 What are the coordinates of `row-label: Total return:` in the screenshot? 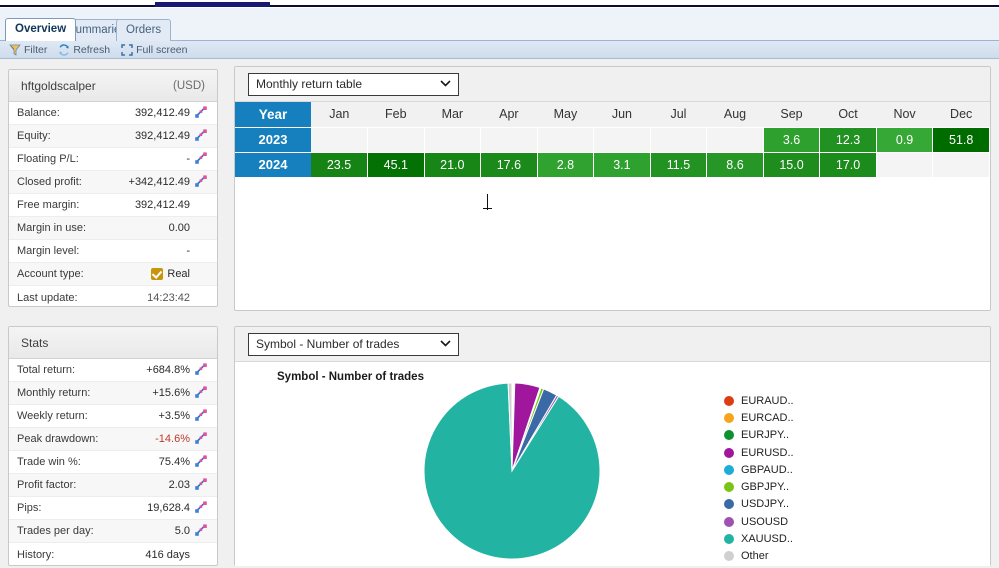 It's located at (46, 370).